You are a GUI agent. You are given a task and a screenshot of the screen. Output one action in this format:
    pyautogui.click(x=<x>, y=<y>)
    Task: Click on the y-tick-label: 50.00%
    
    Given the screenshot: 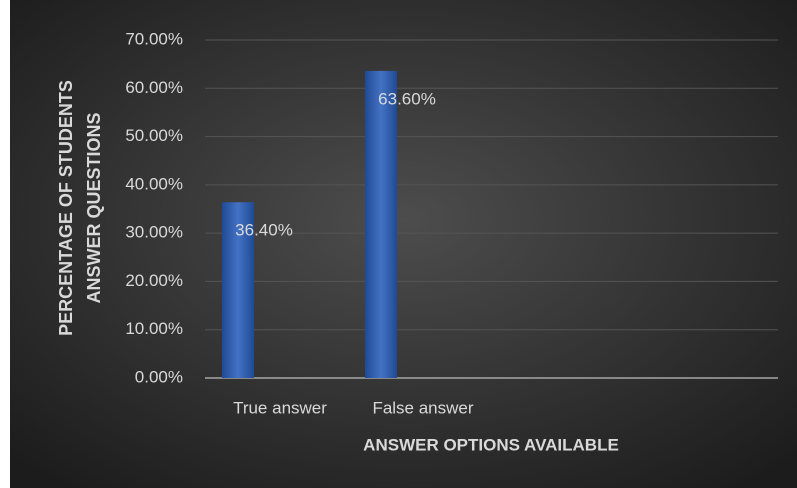 What is the action you would take?
    pyautogui.click(x=154, y=135)
    